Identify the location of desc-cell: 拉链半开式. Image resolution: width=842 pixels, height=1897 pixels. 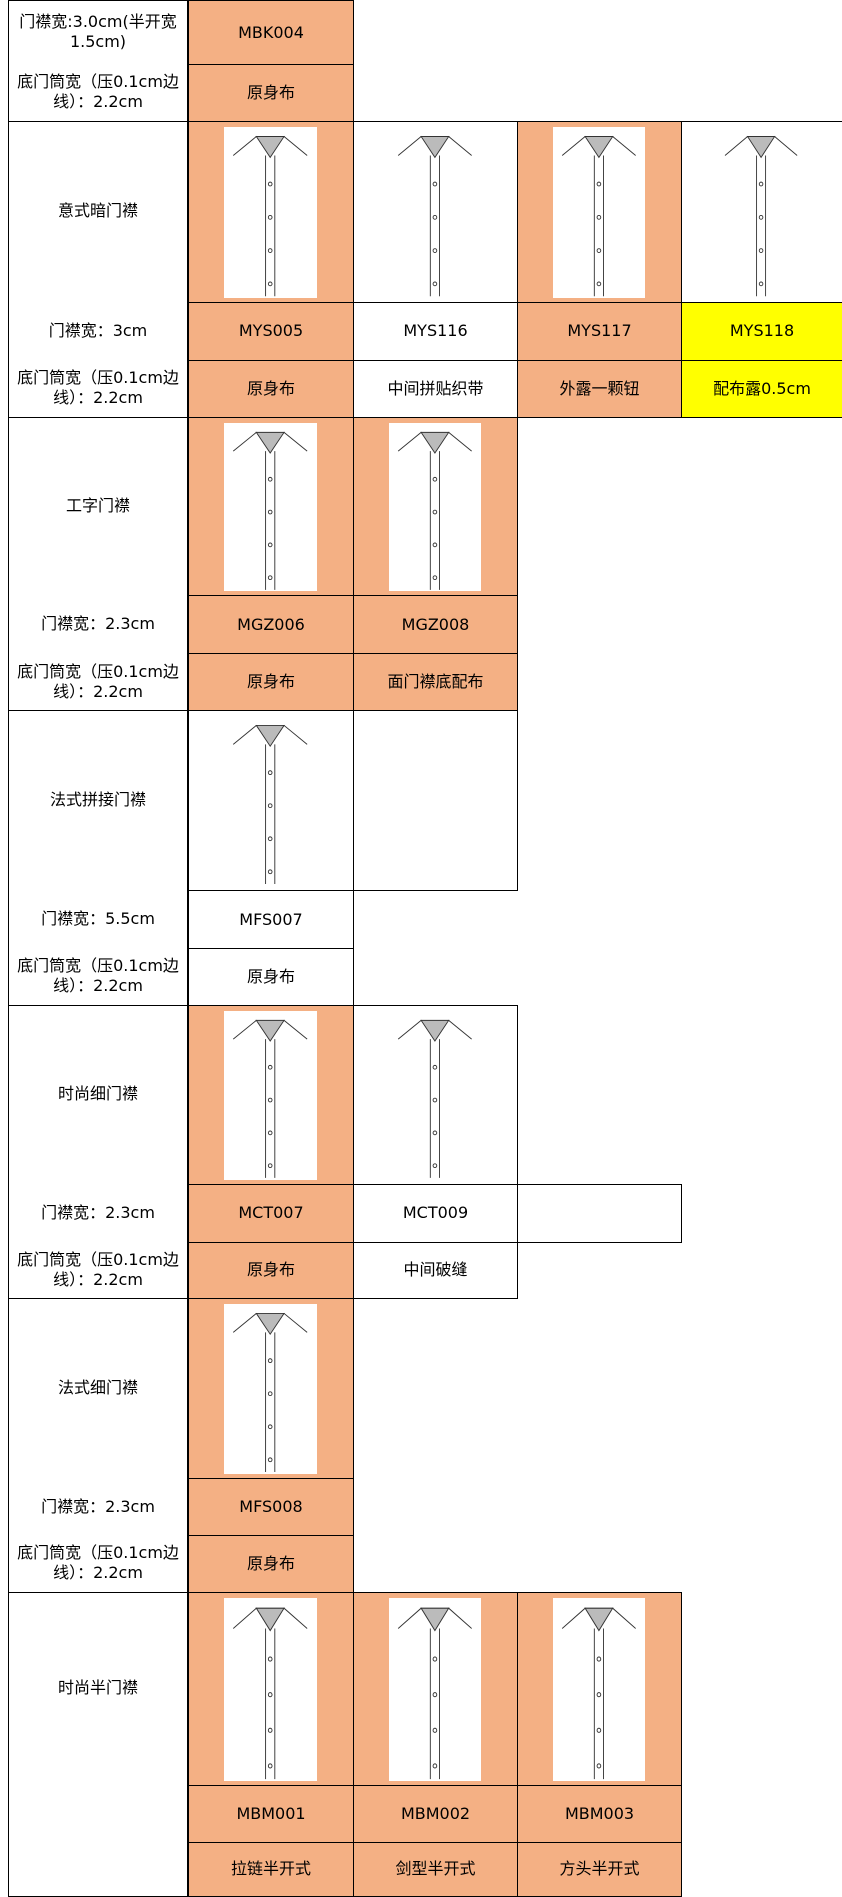
(271, 1869).